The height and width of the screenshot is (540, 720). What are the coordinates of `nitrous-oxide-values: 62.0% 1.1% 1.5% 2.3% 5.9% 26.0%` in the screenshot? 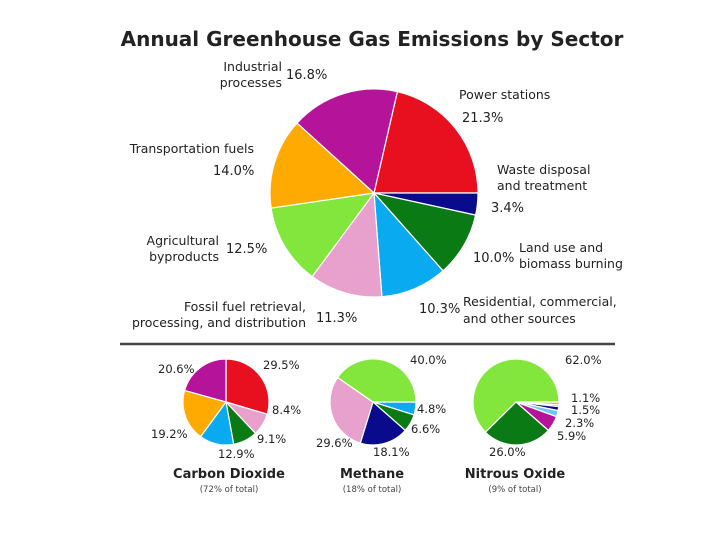 It's located at (545, 406).